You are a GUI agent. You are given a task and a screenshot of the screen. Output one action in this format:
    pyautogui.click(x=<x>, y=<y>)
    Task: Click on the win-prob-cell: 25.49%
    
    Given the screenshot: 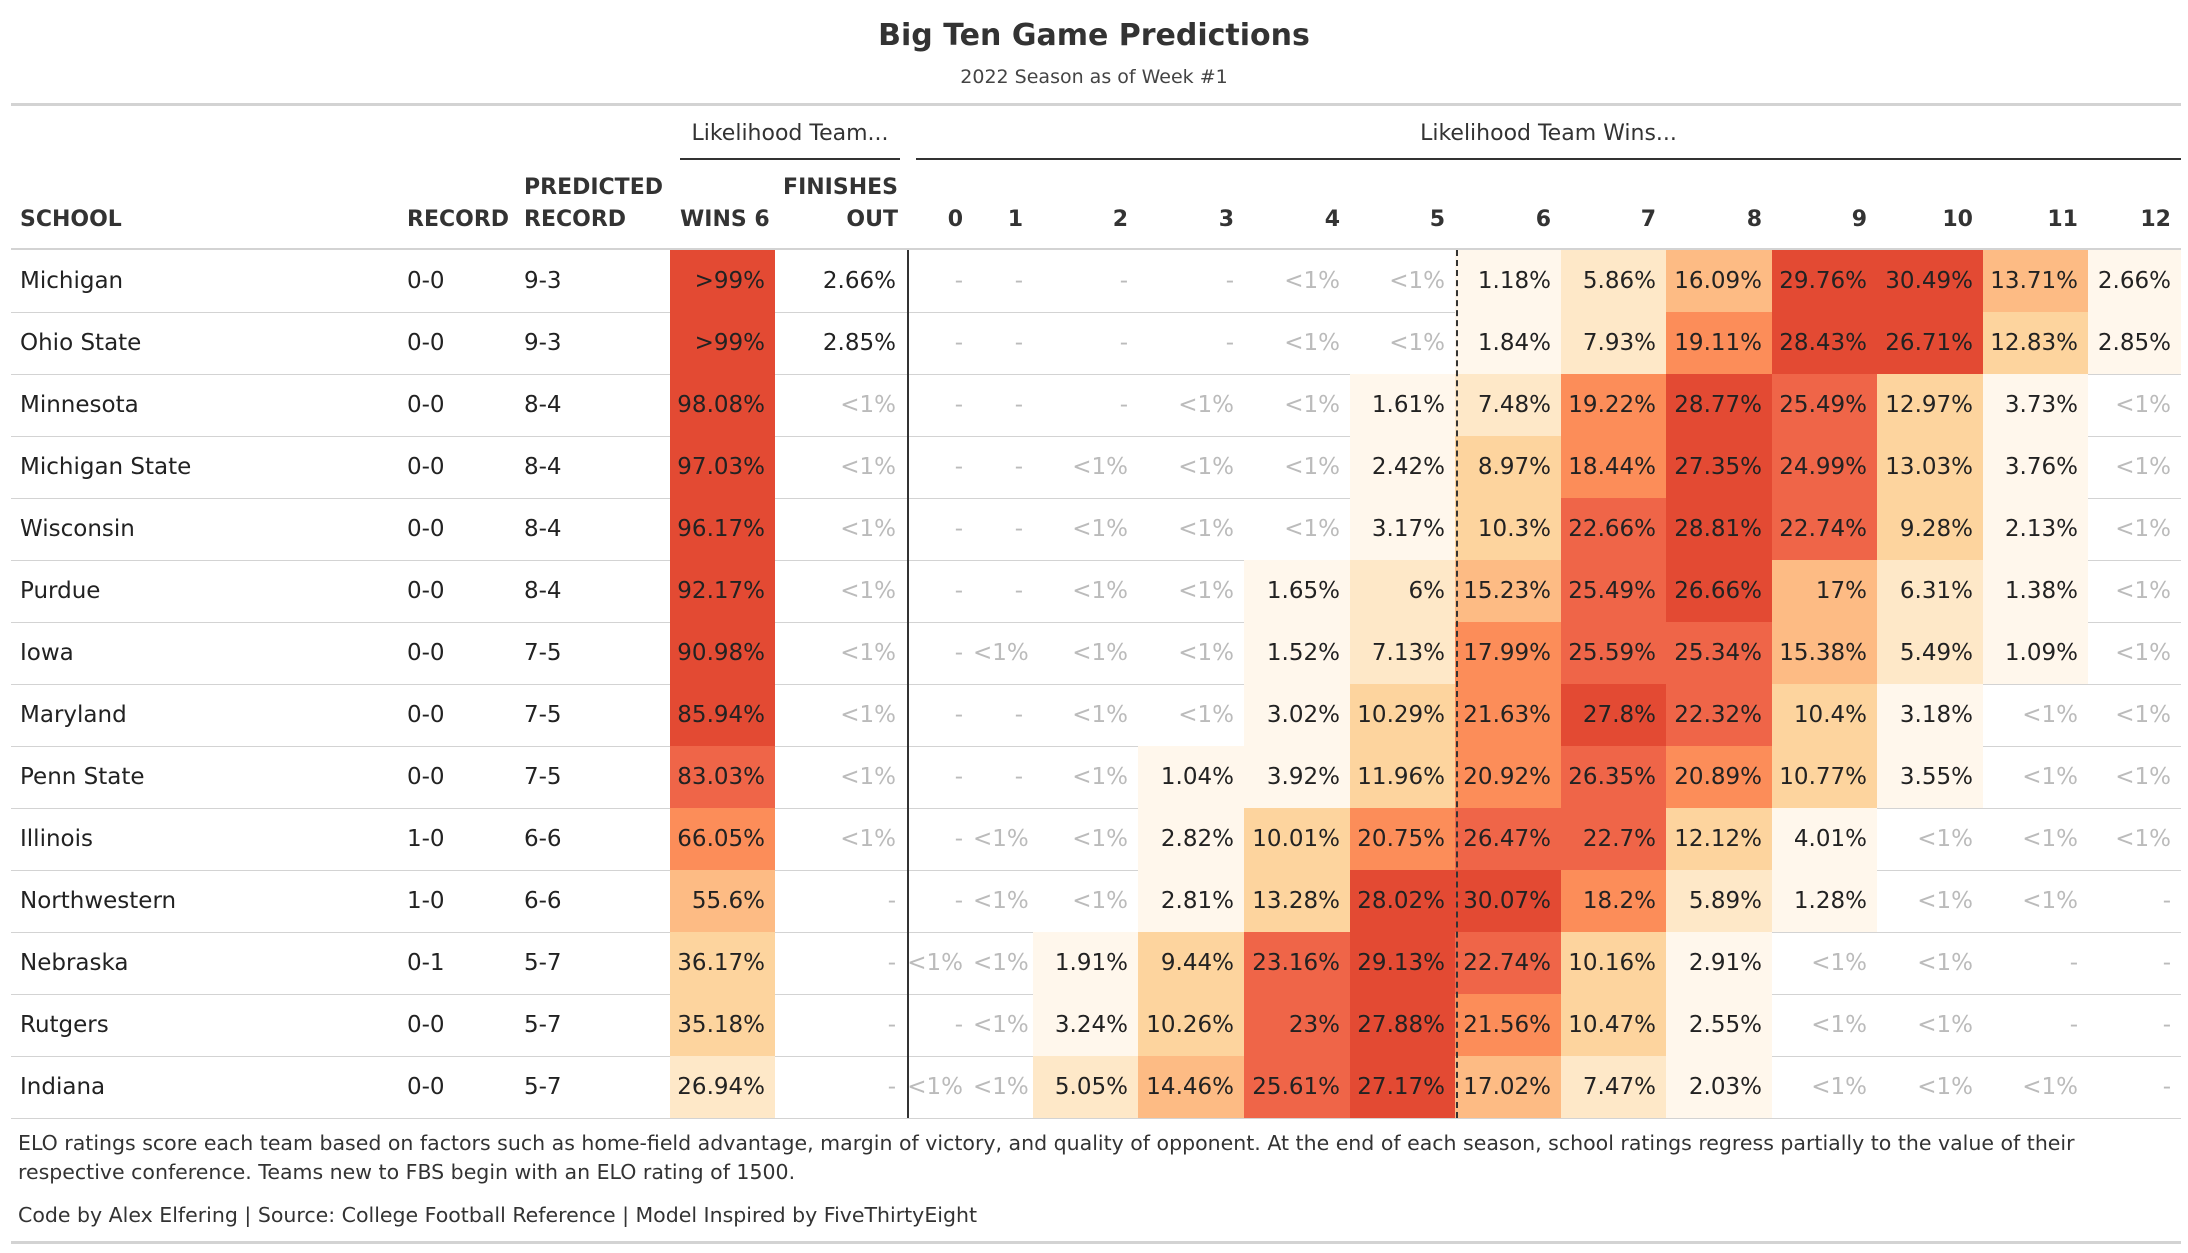 What is the action you would take?
    pyautogui.click(x=1824, y=405)
    